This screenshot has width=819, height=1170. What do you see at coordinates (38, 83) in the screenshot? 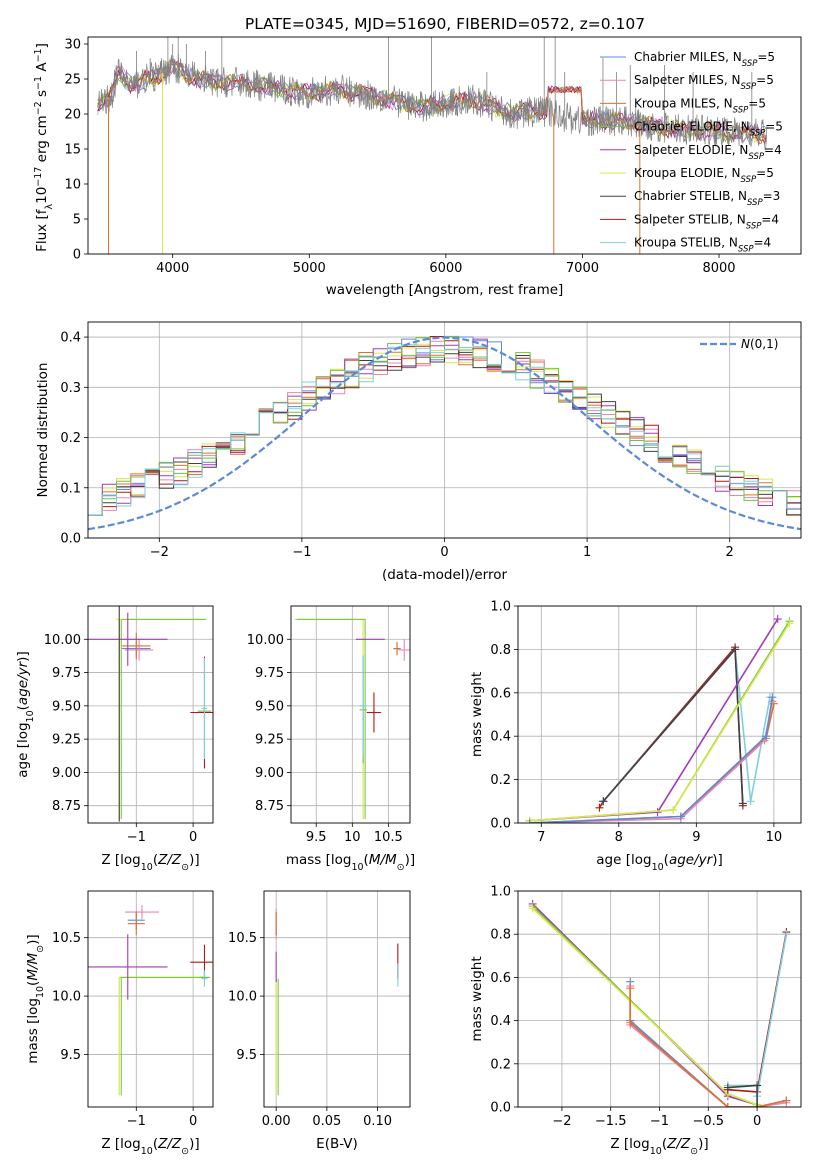
I see `label-part: −1` at bounding box center [38, 83].